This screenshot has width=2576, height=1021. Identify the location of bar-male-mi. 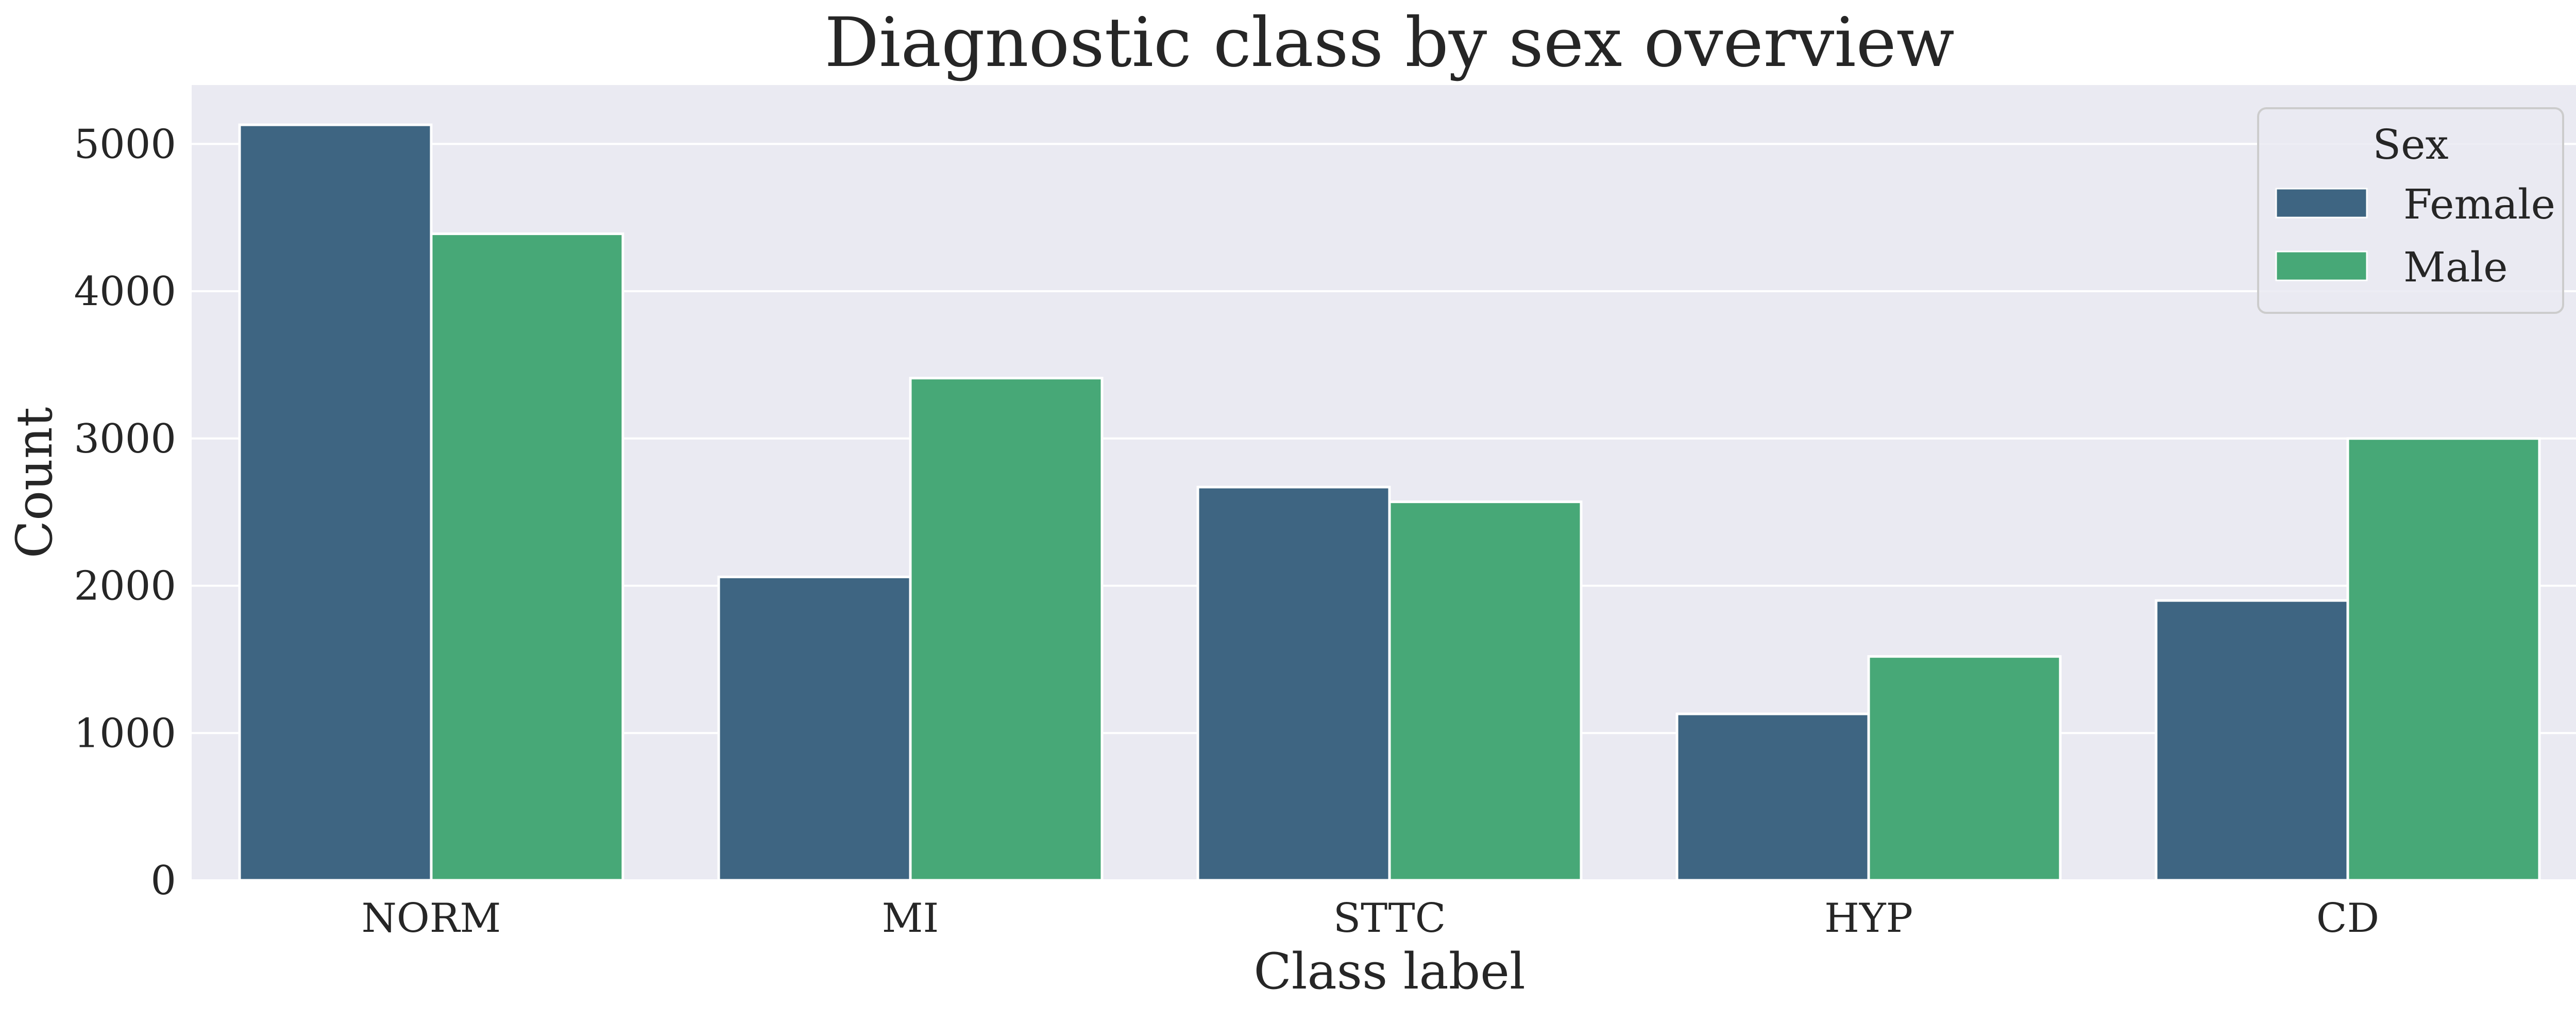
(1006, 629).